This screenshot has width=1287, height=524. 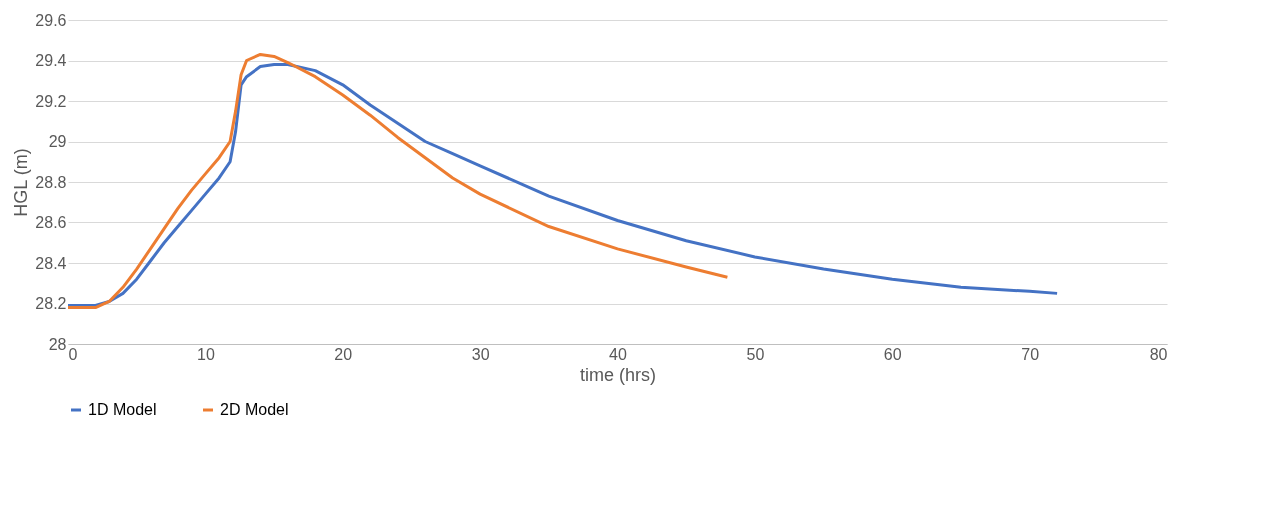 What do you see at coordinates (480, 354) in the screenshot?
I see `x-tick-label: 30` at bounding box center [480, 354].